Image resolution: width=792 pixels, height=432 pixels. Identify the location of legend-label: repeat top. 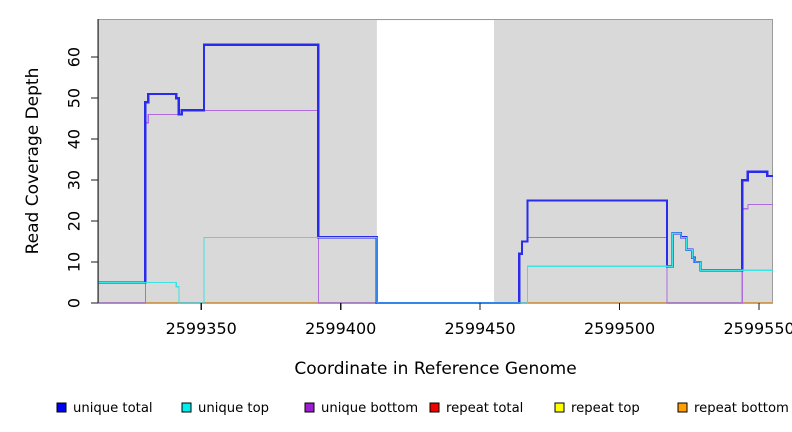
(605, 408).